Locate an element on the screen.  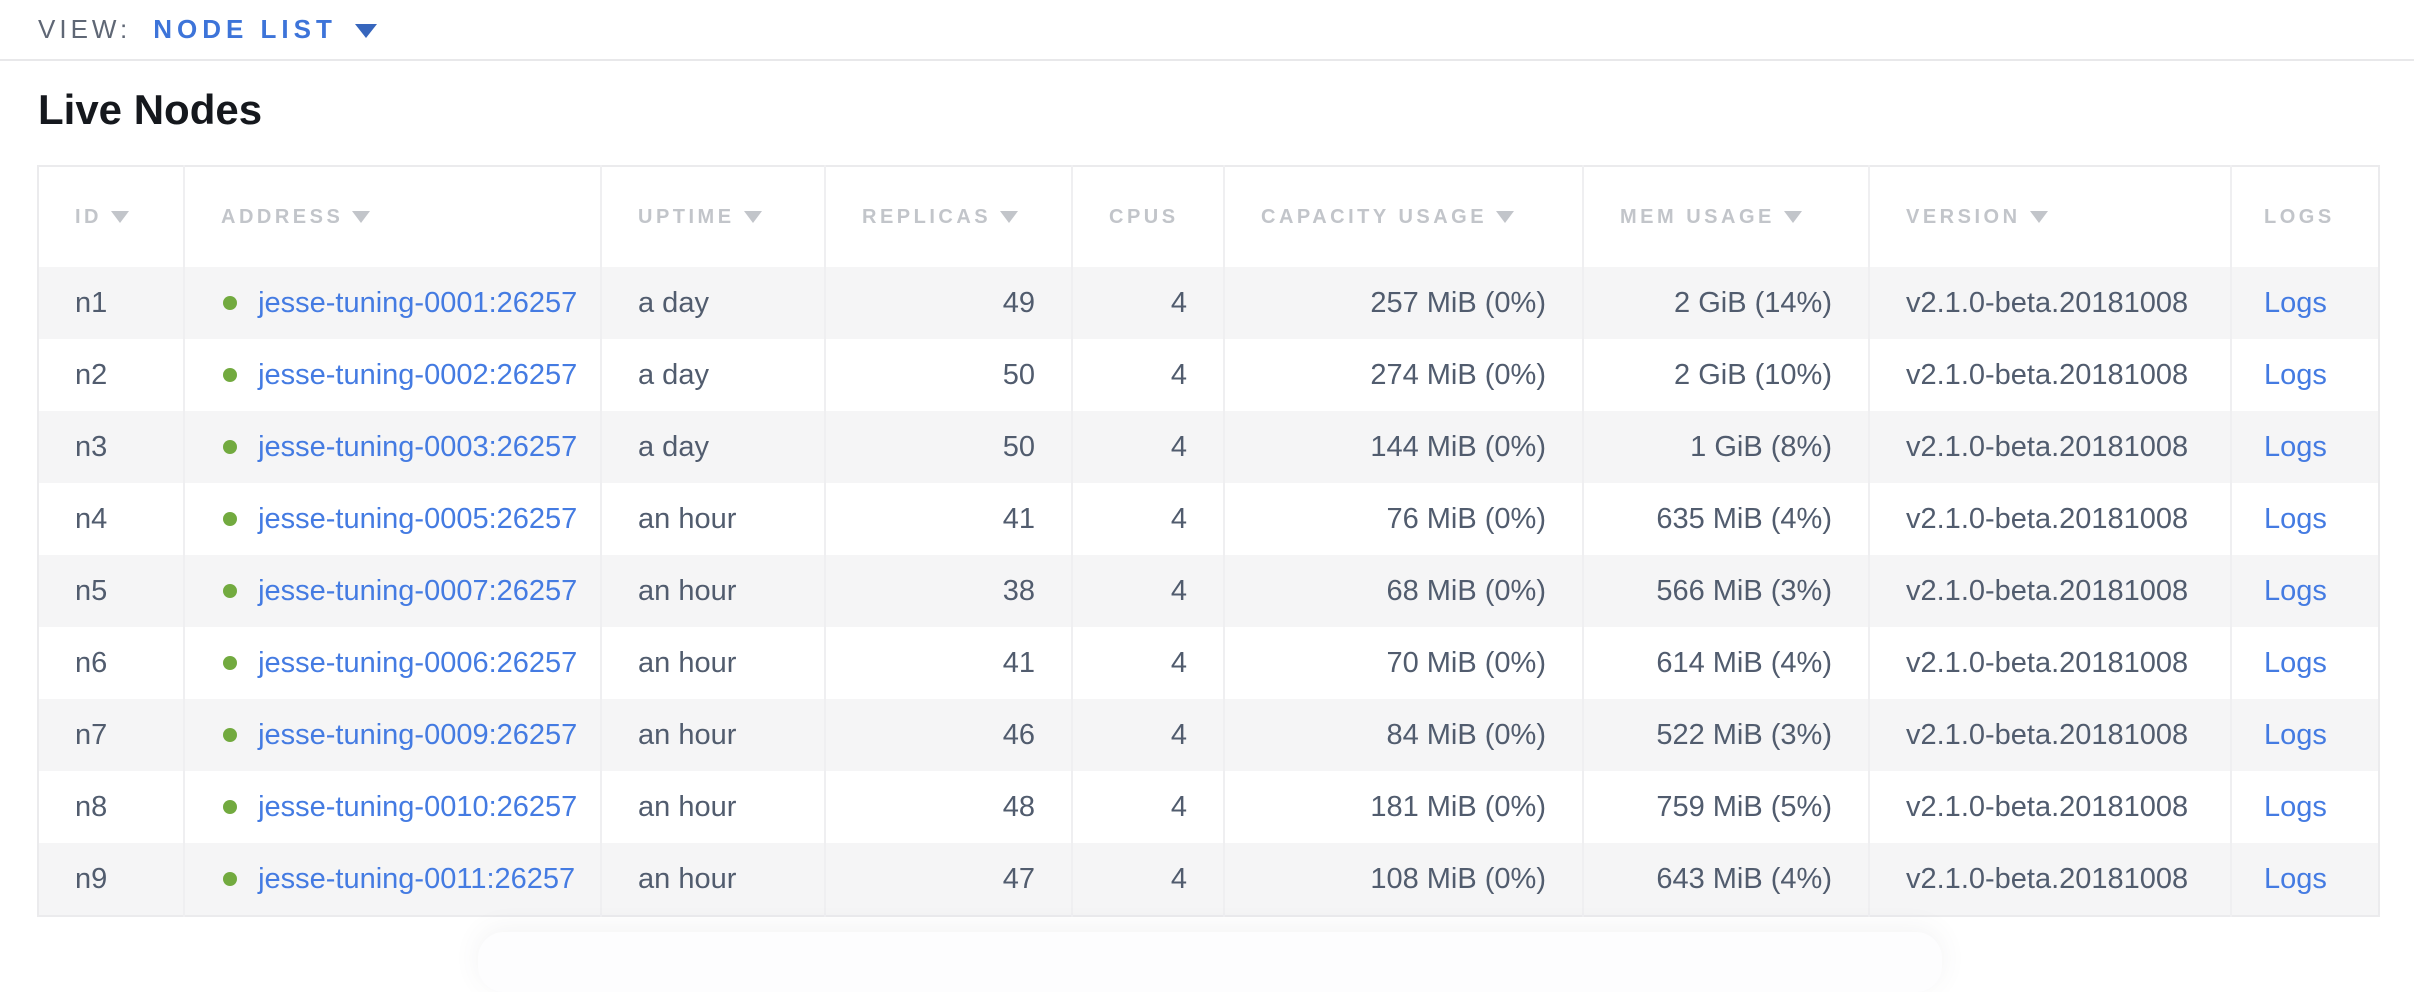
column-header-replicas: REPLICAS is located at coordinates (949, 216).